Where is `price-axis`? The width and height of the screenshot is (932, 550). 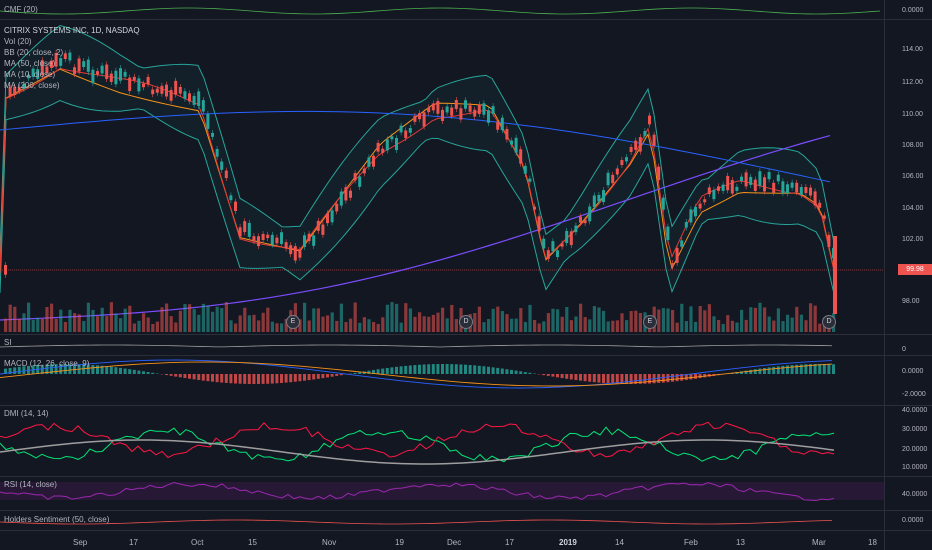
price-axis is located at coordinates (908, 275).